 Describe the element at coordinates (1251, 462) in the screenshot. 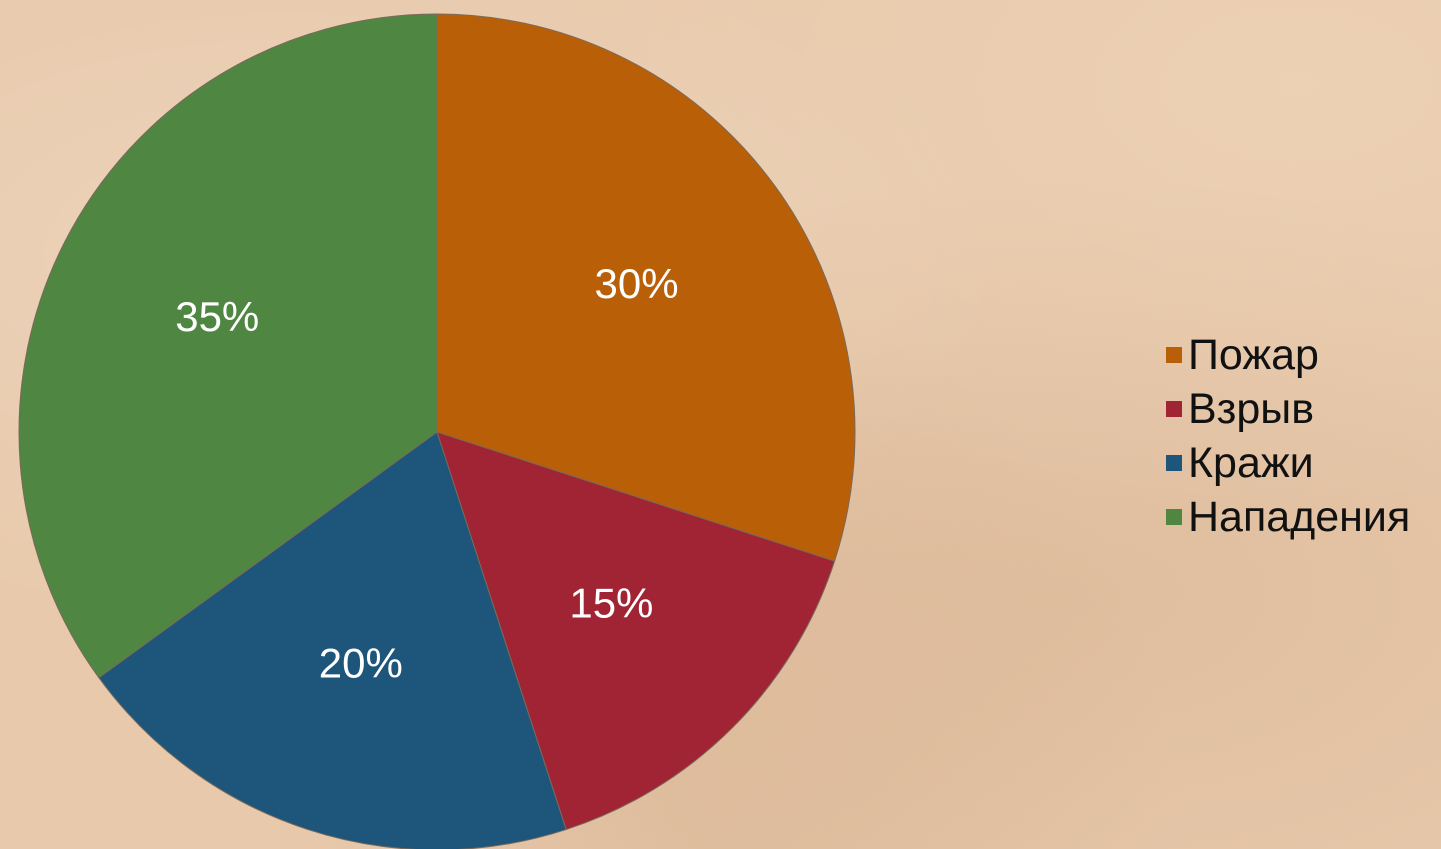

I see `legend-label-2: Кражи` at that location.